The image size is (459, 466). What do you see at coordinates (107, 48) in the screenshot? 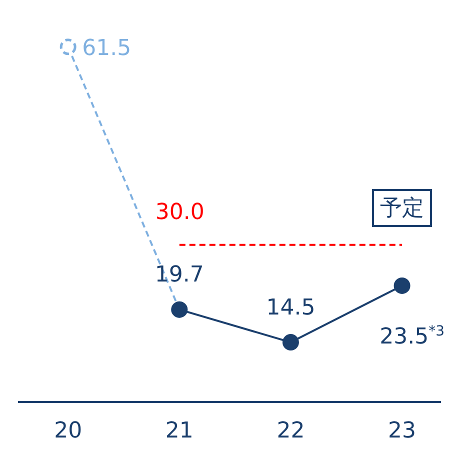
I see `data-label: 61.5` at bounding box center [107, 48].